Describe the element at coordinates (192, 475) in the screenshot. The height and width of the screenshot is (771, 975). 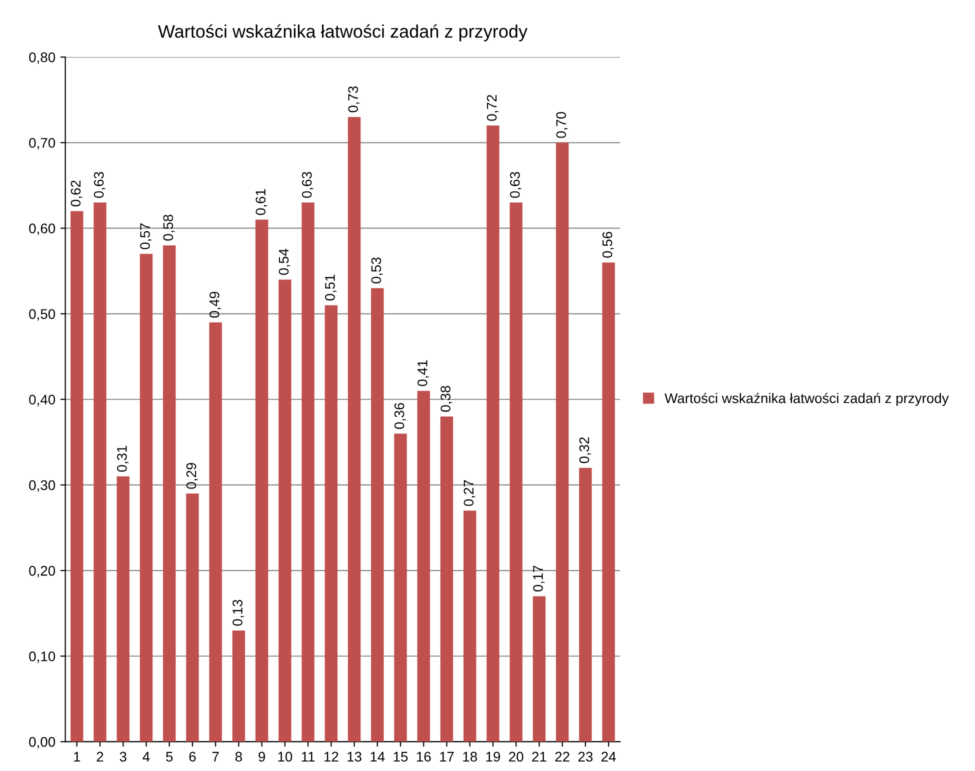
I see `data-label: 0,29` at that location.